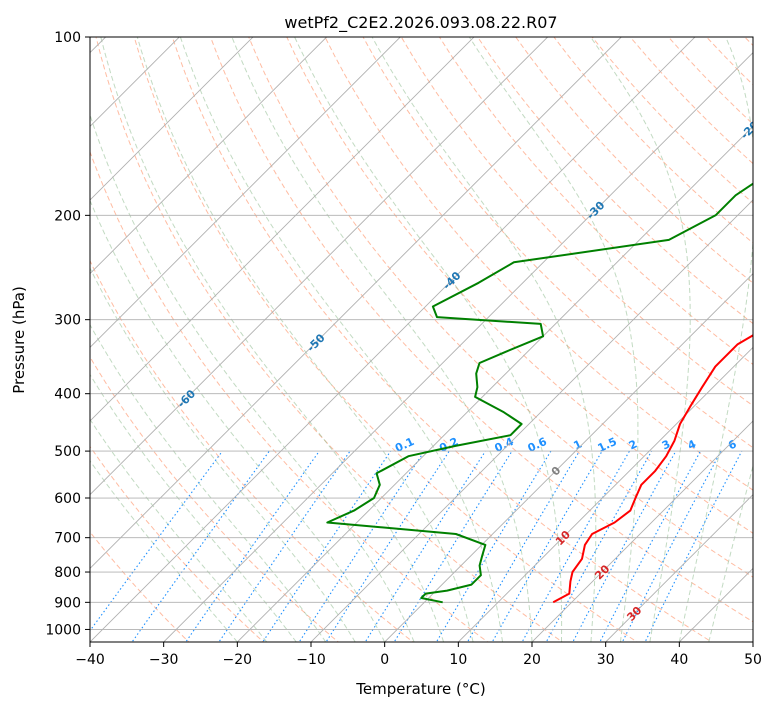 This screenshot has height=708, width=775. I want to click on x-tick-label: −10, so click(311, 660).